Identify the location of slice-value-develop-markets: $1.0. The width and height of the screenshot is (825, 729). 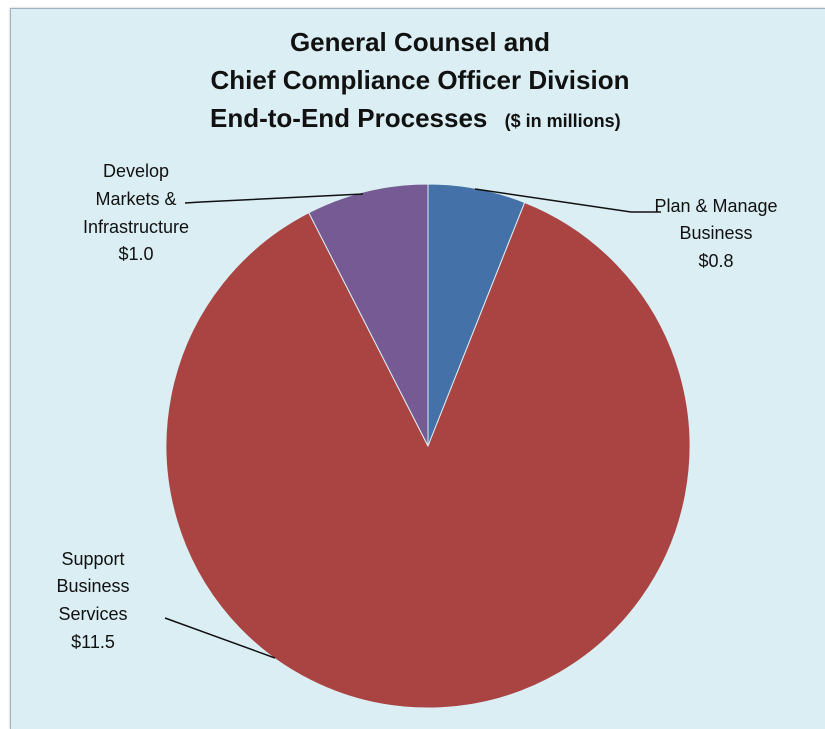
(135, 254).